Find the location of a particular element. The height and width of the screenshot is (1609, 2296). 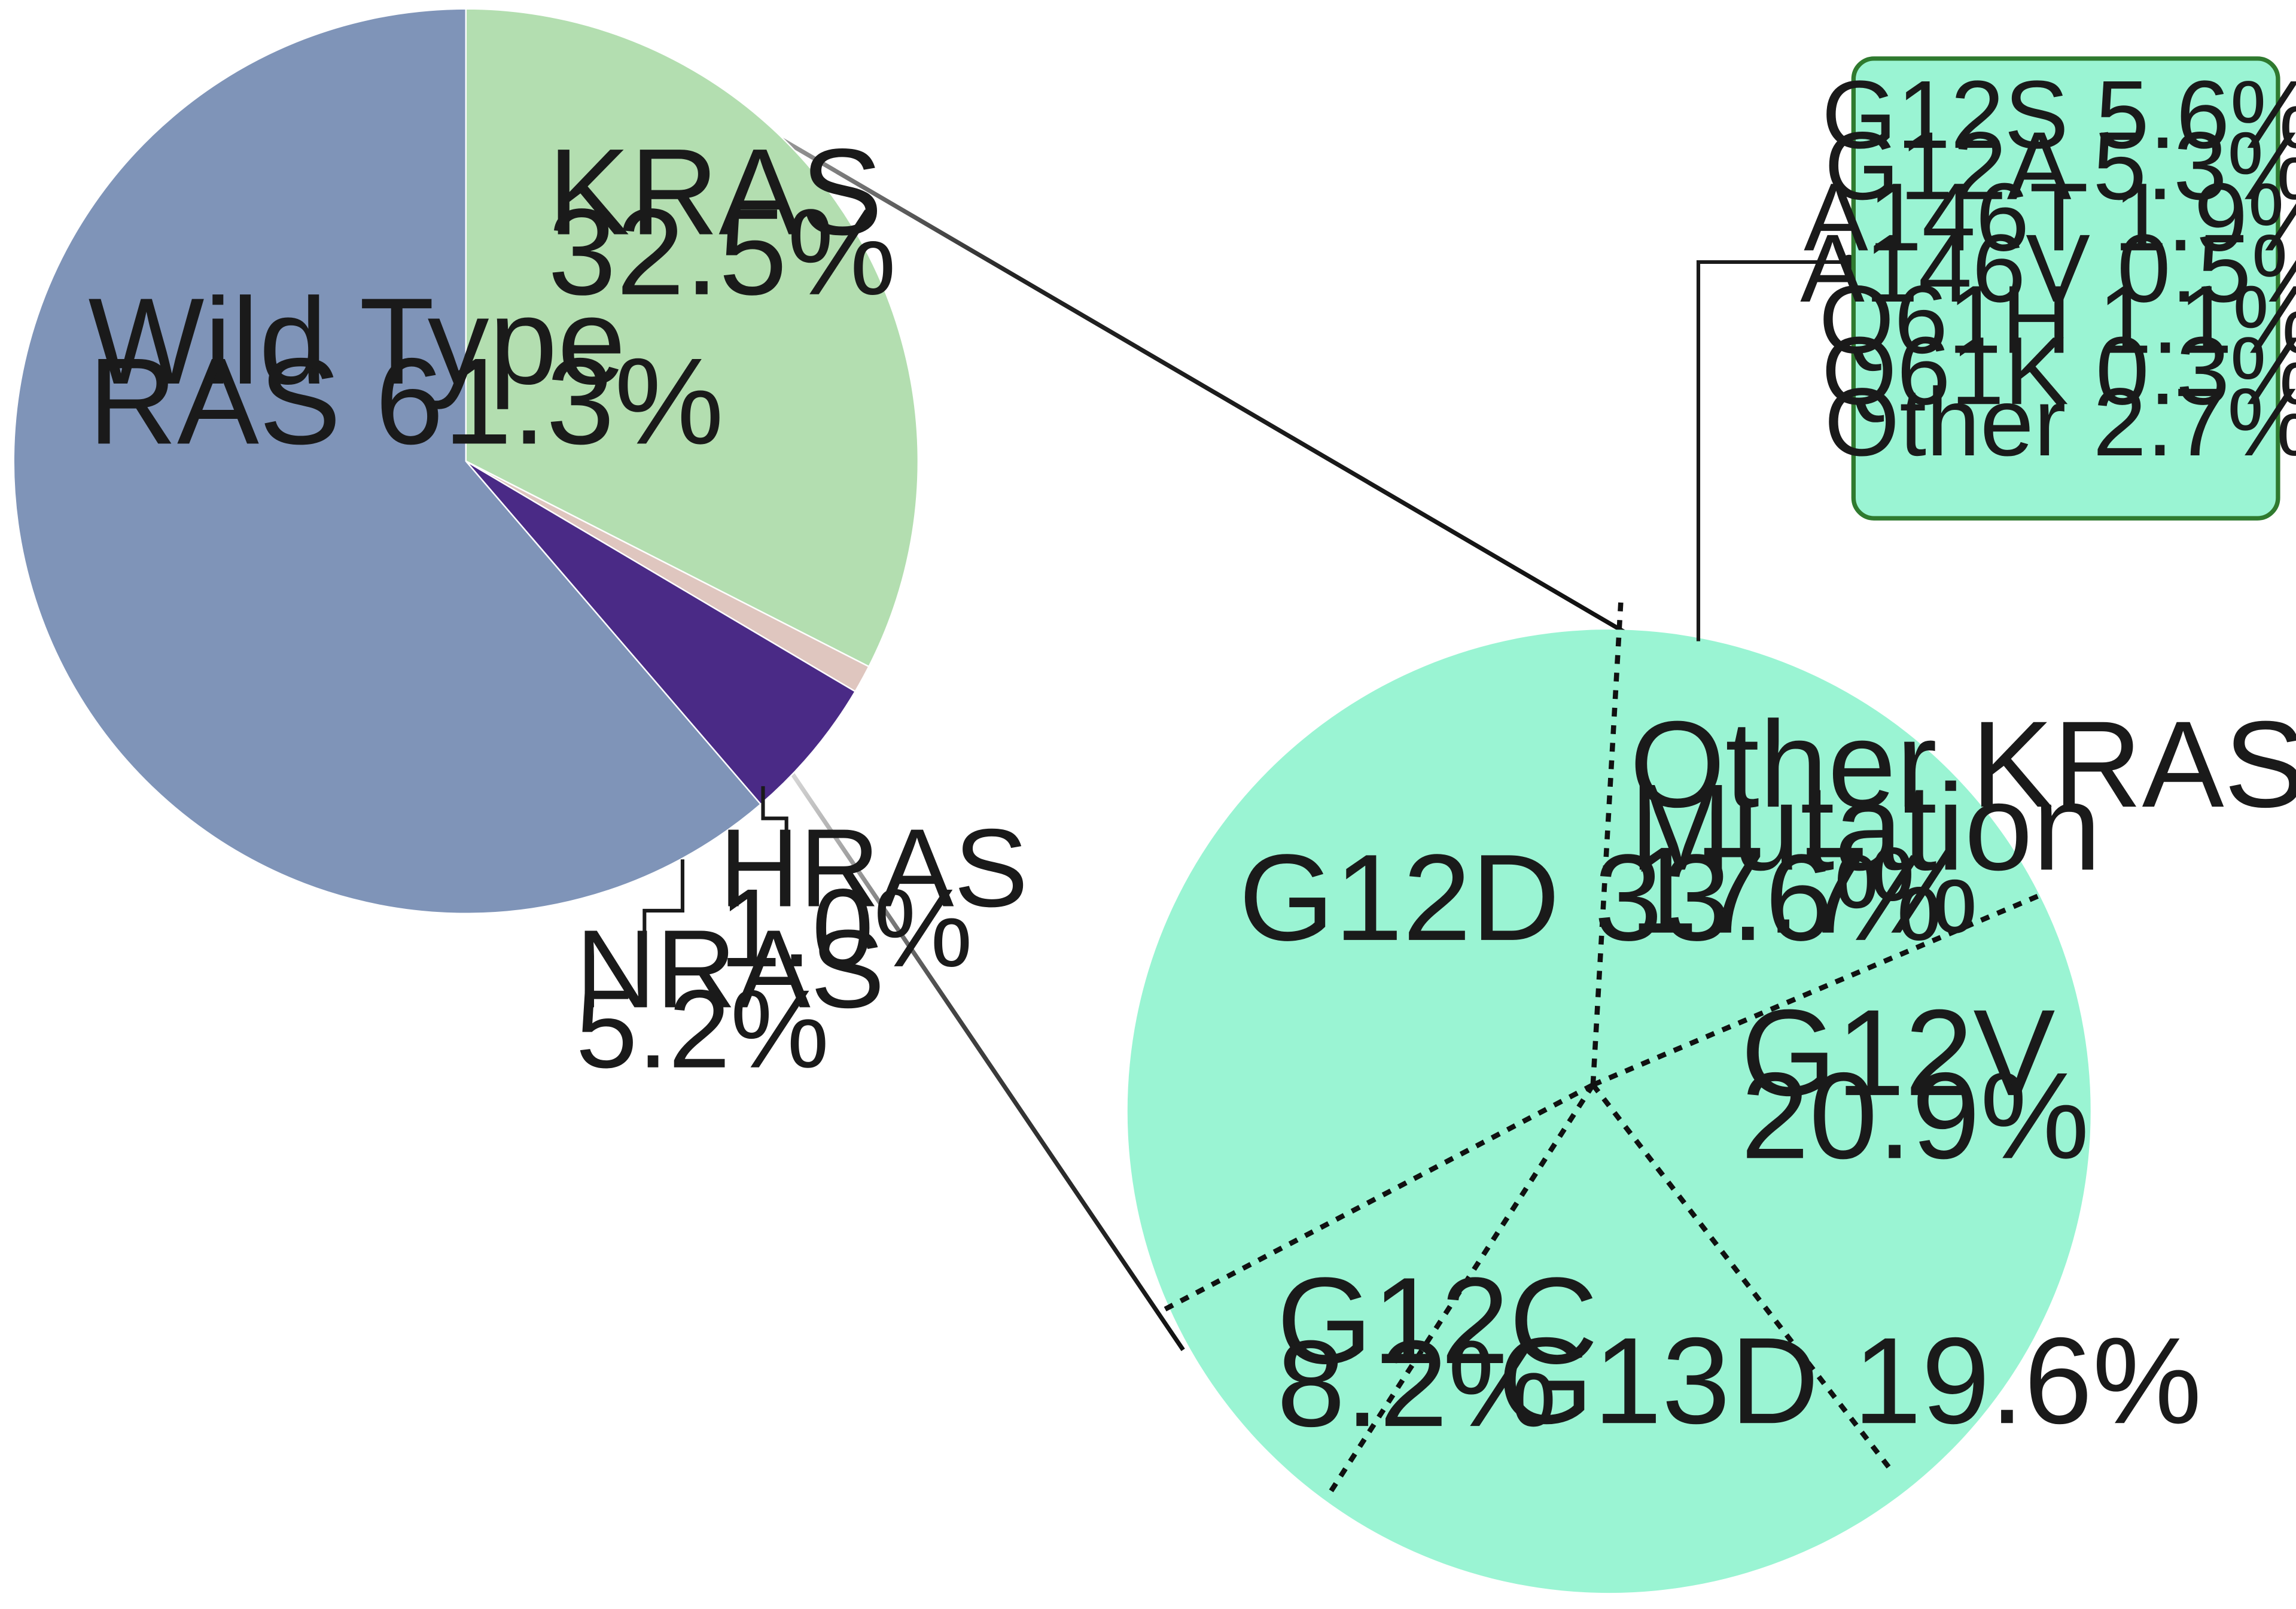

other-kras-label: Other KRAS Mutation 17.7% is located at coordinates (1963, 827).